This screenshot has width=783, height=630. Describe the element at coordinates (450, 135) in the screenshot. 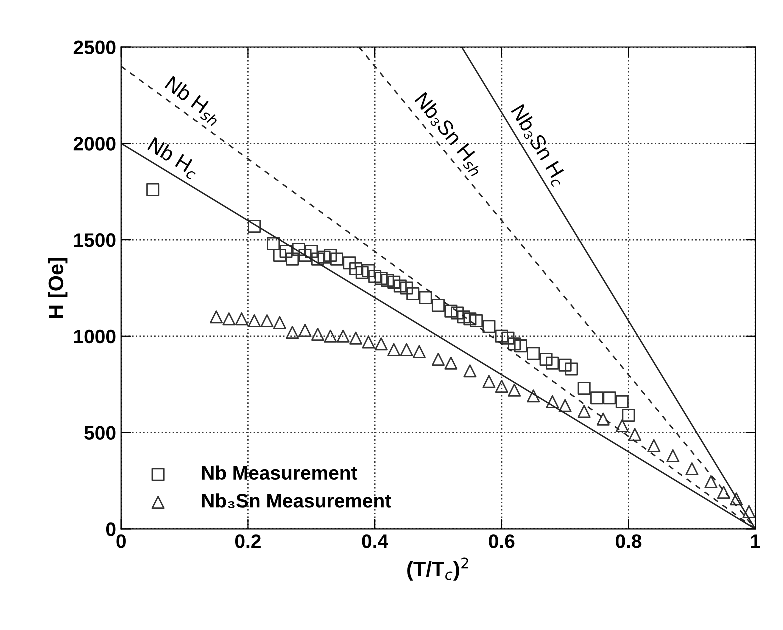

I see `text: Nb₃Sn H$_{sh}$` at that location.